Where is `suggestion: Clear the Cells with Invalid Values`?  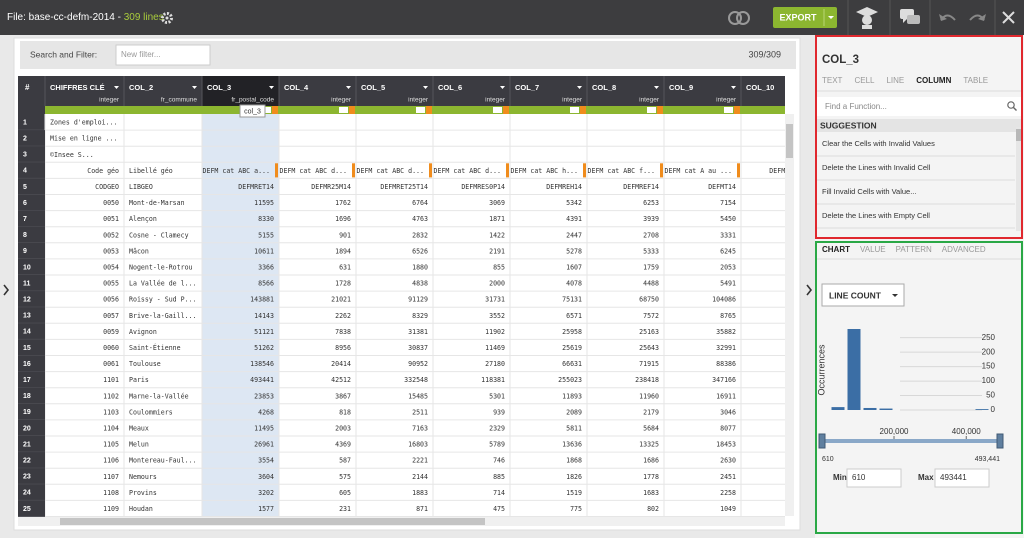 suggestion: Clear the Cells with Invalid Values is located at coordinates (878, 143).